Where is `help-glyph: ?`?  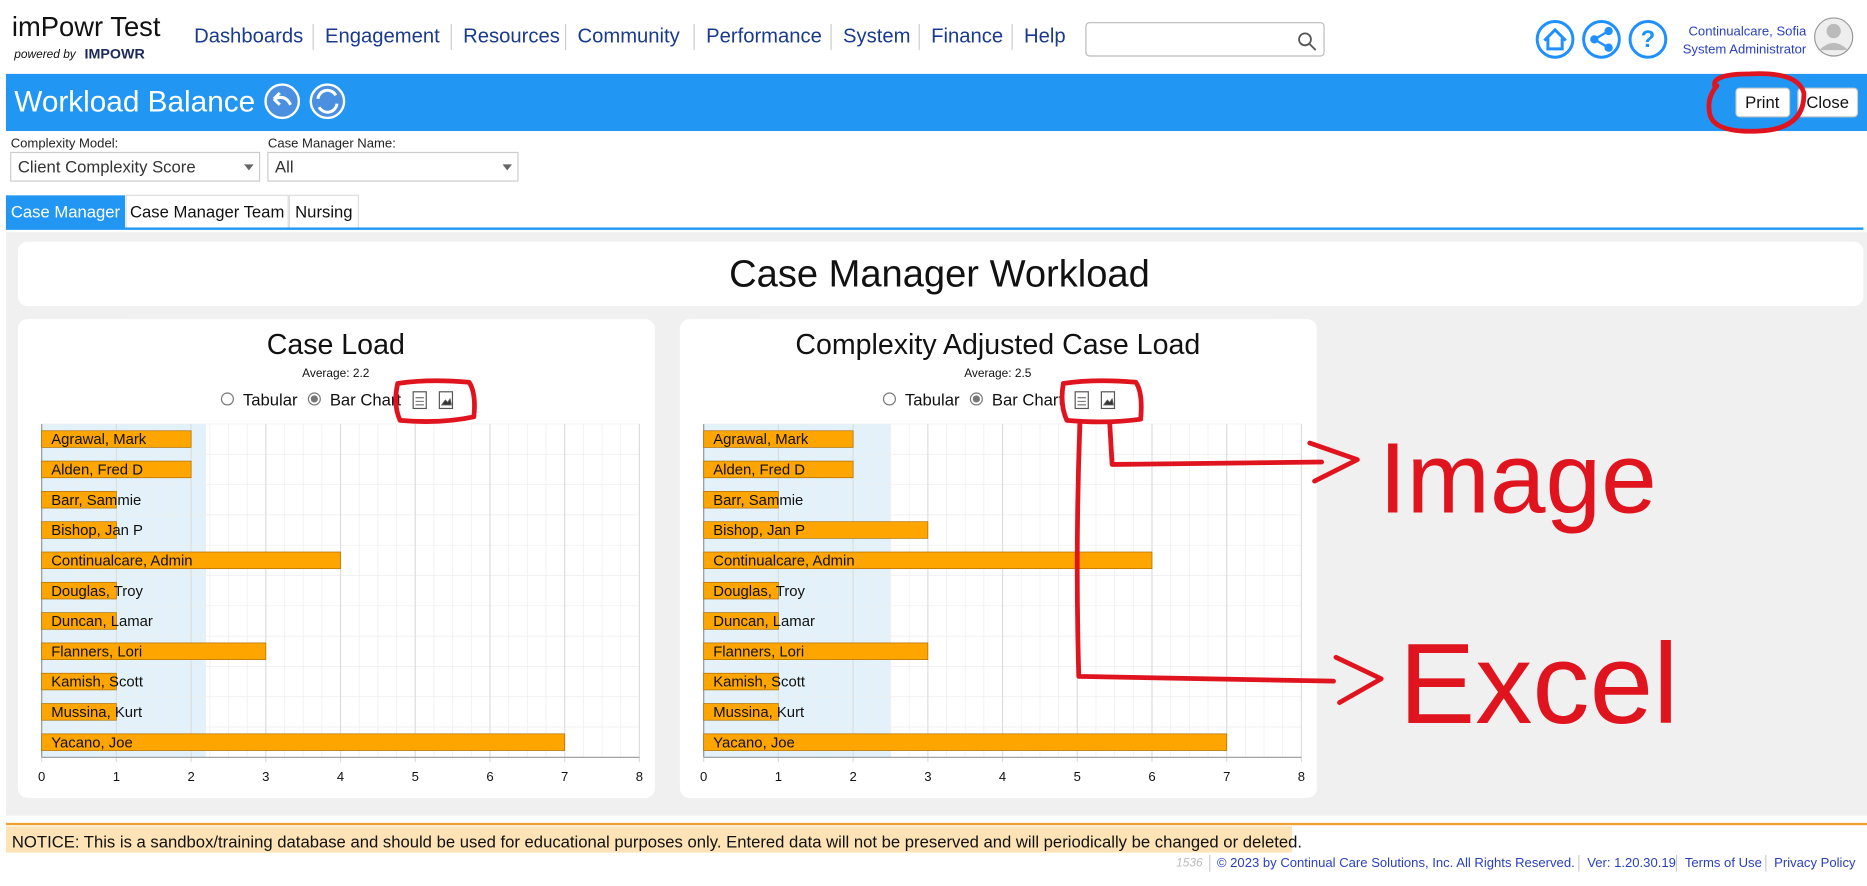 help-glyph: ? is located at coordinates (1648, 39).